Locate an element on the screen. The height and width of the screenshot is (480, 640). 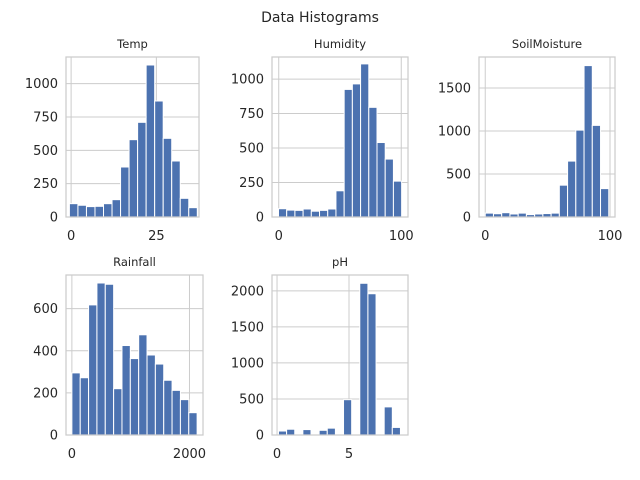
histogram-panel: 0 500 1000 1500 0 100 SoilMoisture is located at coordinates (530, 140).